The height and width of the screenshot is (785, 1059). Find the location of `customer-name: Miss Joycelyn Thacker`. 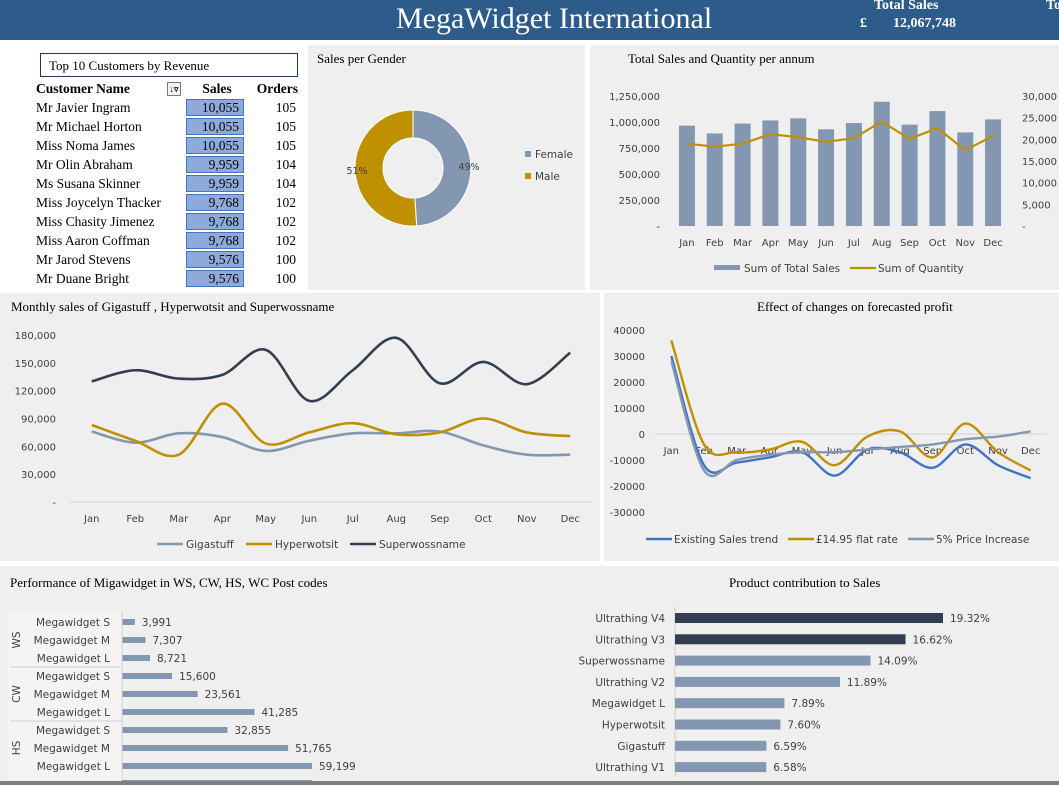

customer-name: Miss Joycelyn Thacker is located at coordinates (98, 202).